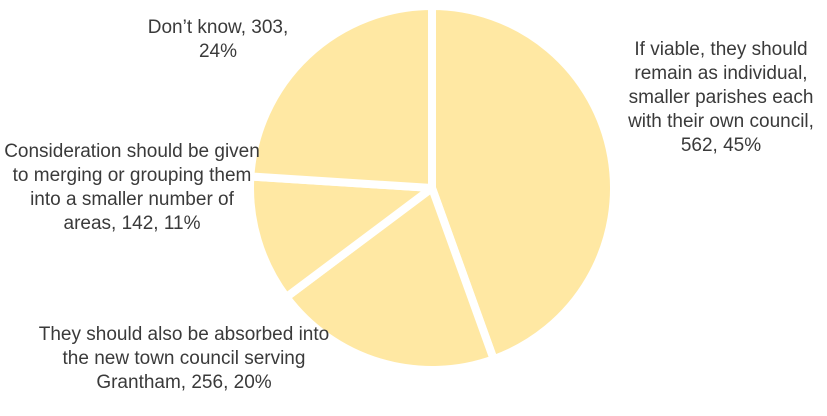 The width and height of the screenshot is (827, 416). Describe the element at coordinates (341, 237) in the screenshot. I see `slice-merge` at that location.